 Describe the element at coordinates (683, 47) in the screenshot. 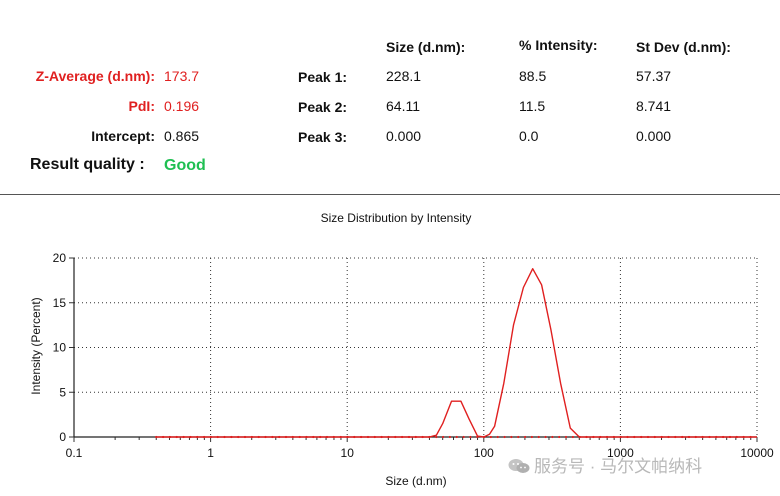

I see `header-stdev: St Dev (d.nm):` at that location.